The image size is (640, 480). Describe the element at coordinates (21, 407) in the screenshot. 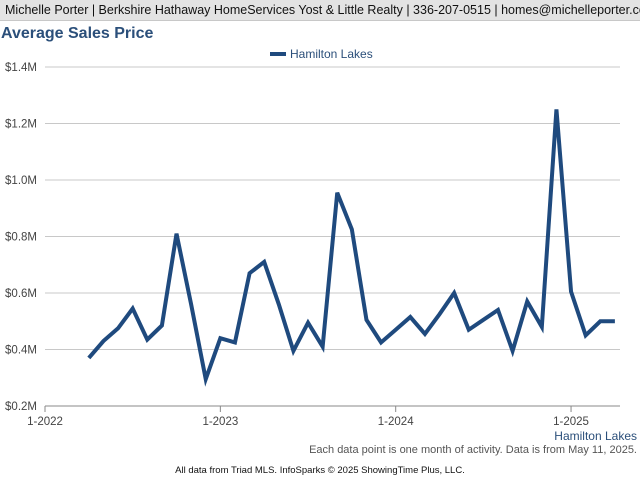

I see `y-tick-label: $0.2M` at that location.